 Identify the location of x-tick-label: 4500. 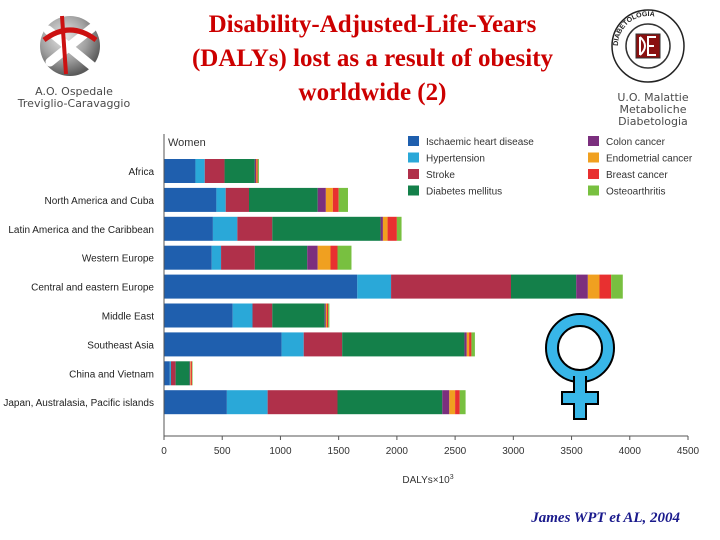
(688, 451).